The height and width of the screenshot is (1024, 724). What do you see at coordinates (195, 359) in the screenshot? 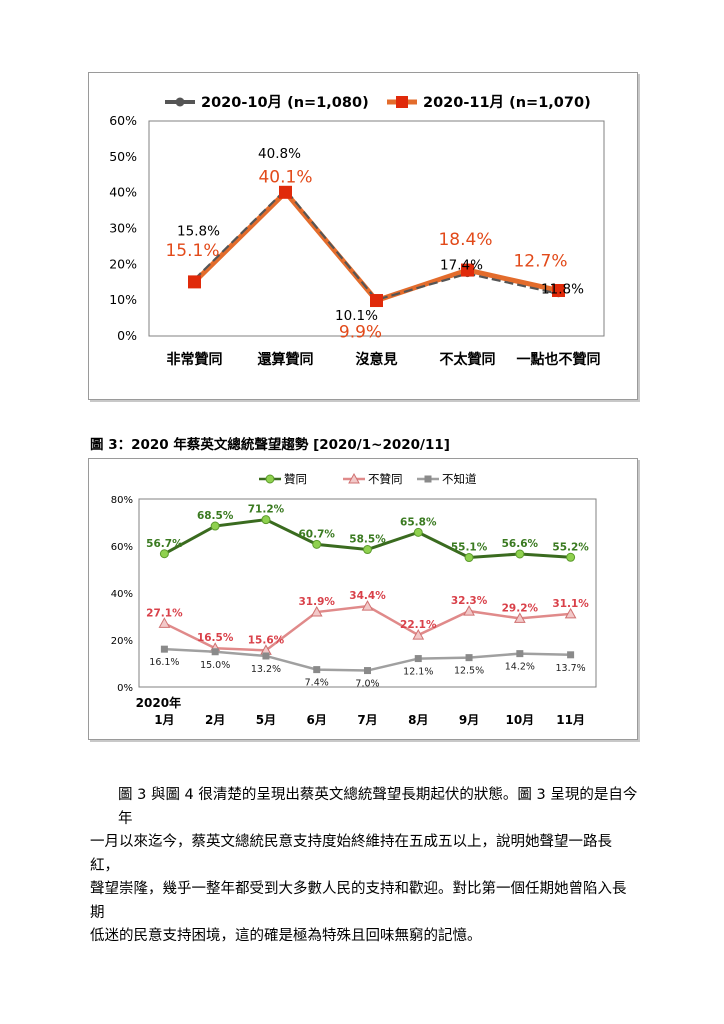
I see `x-tick-label: 非常贊同` at bounding box center [195, 359].